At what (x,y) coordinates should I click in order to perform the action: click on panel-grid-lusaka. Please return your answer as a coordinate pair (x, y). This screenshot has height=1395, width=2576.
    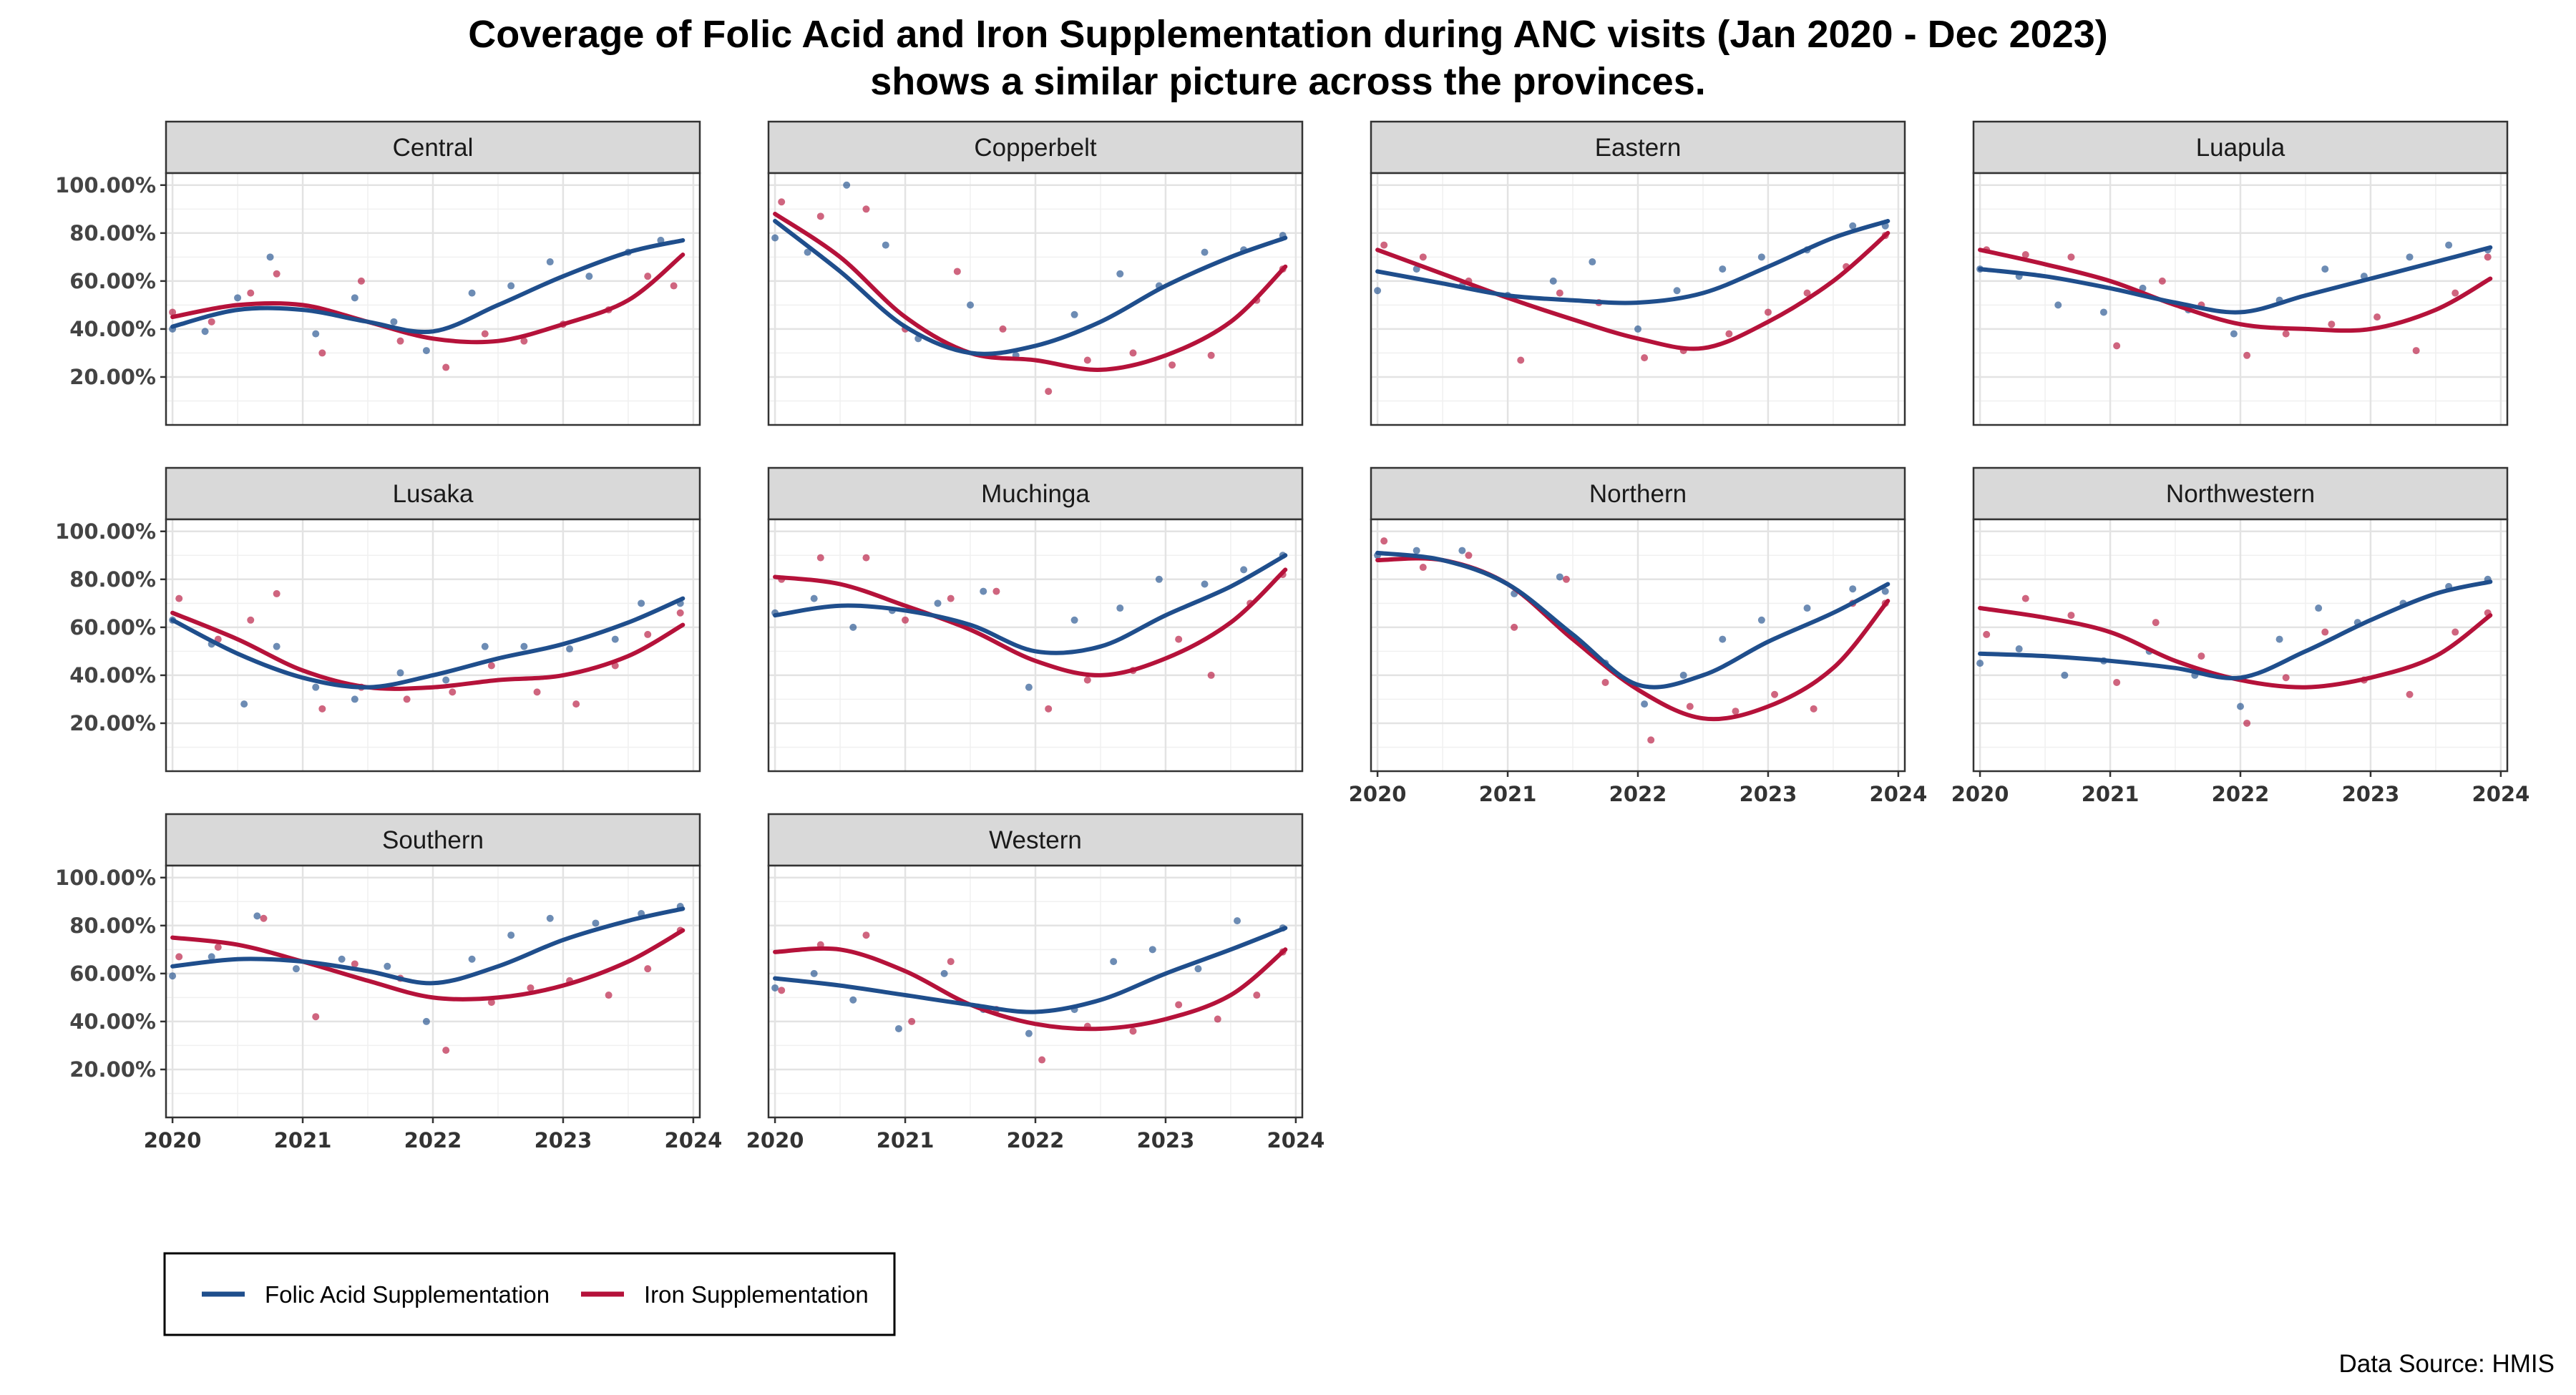
    Looking at the image, I should click on (433, 645).